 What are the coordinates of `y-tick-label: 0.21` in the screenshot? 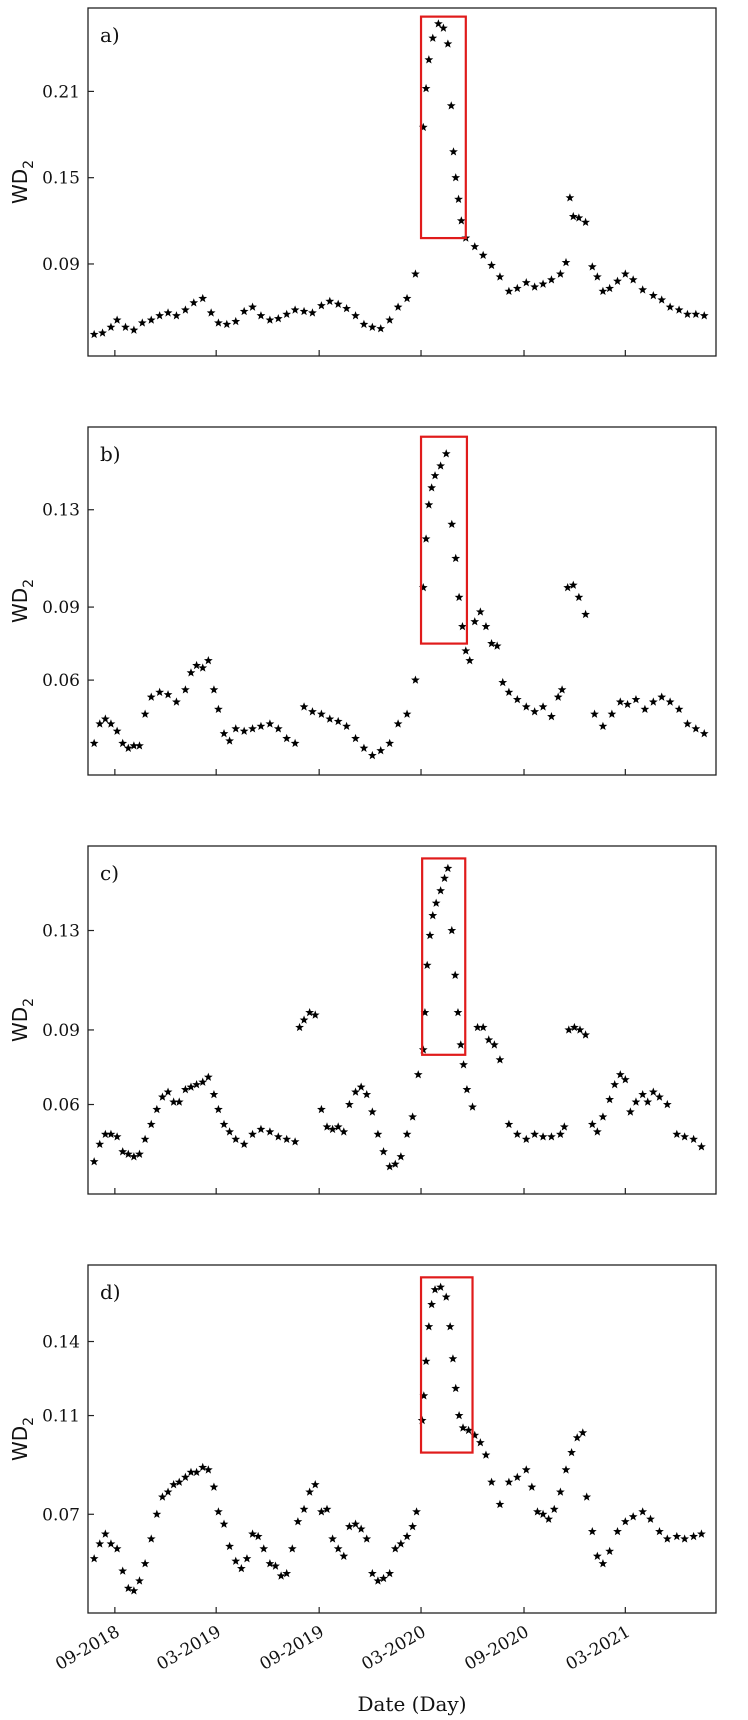 It's located at (61, 92).